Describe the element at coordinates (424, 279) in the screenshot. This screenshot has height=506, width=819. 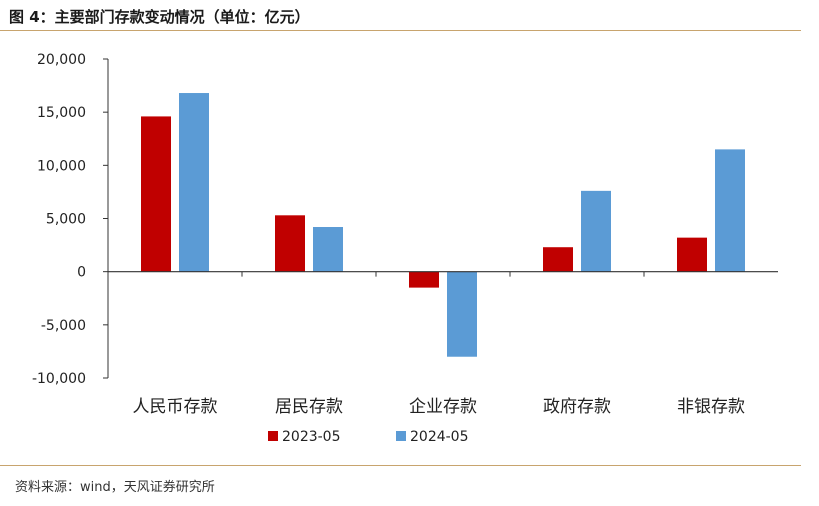
I see `bar-2023-05-企业存款` at that location.